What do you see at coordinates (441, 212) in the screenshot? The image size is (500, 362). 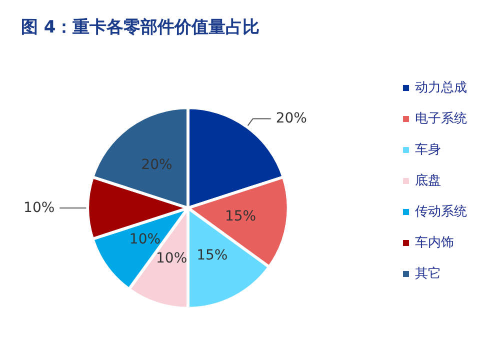 I see `legend-label: 传动系统` at bounding box center [441, 212].